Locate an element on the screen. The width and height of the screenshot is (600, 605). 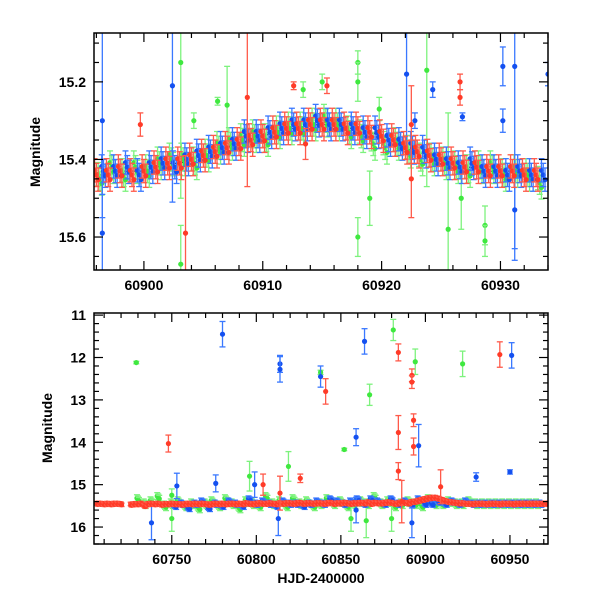
bottom-x-axis-label: HJD-2400000 is located at coordinates (320, 578).